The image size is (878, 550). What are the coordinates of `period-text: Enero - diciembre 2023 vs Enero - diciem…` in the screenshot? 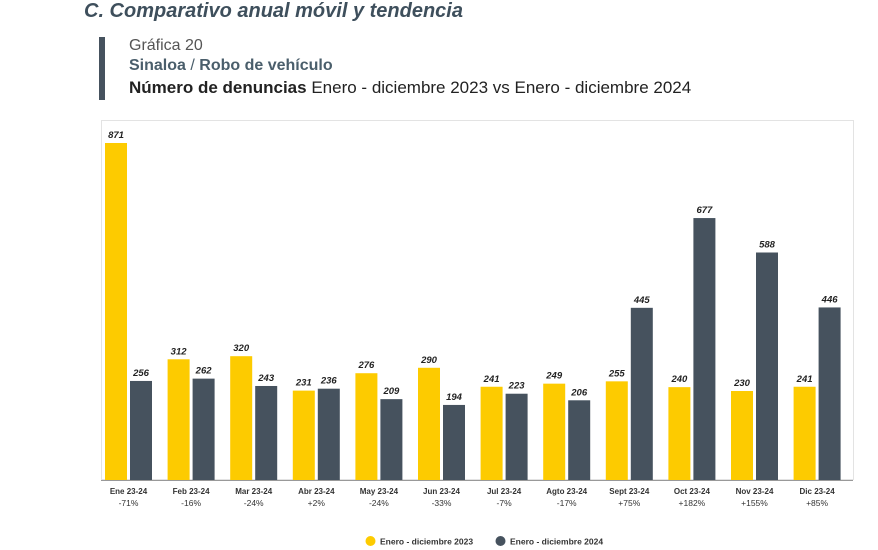 It's located at (501, 87).